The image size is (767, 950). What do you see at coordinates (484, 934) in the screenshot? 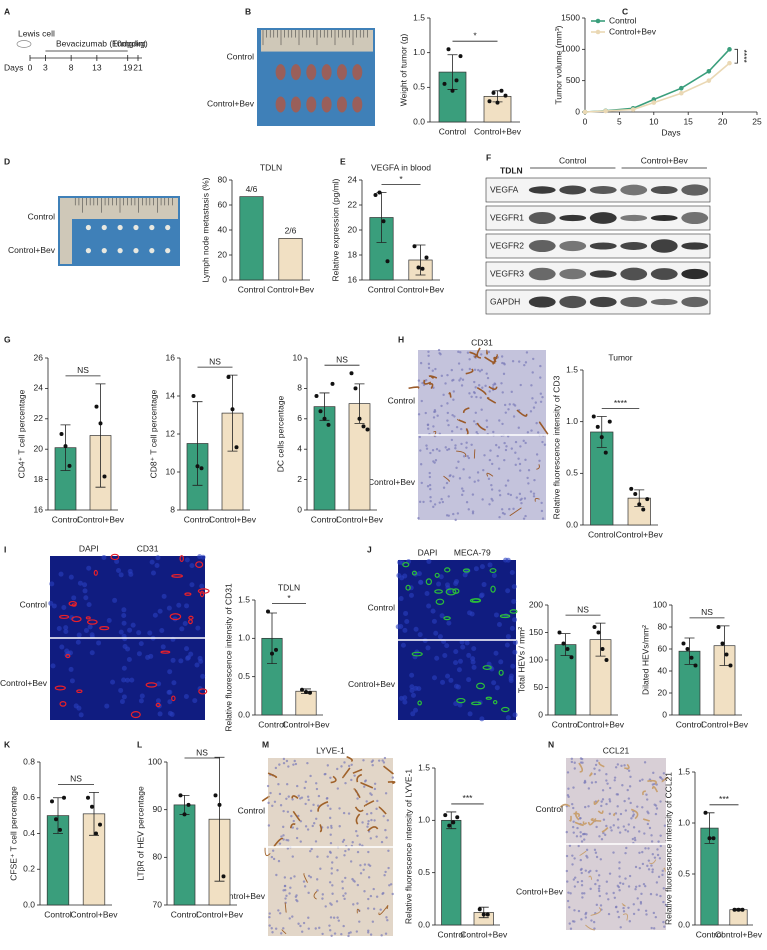
I see `x-tick-label: Control+Bev` at bounding box center [484, 934].